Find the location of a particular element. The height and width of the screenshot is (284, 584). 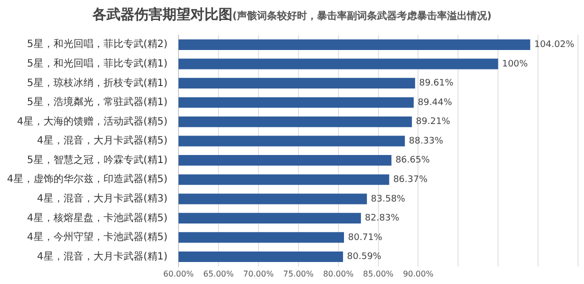

y-tick-label: 4星，大海的馈赠，活动武器(精5) is located at coordinates (92, 121).